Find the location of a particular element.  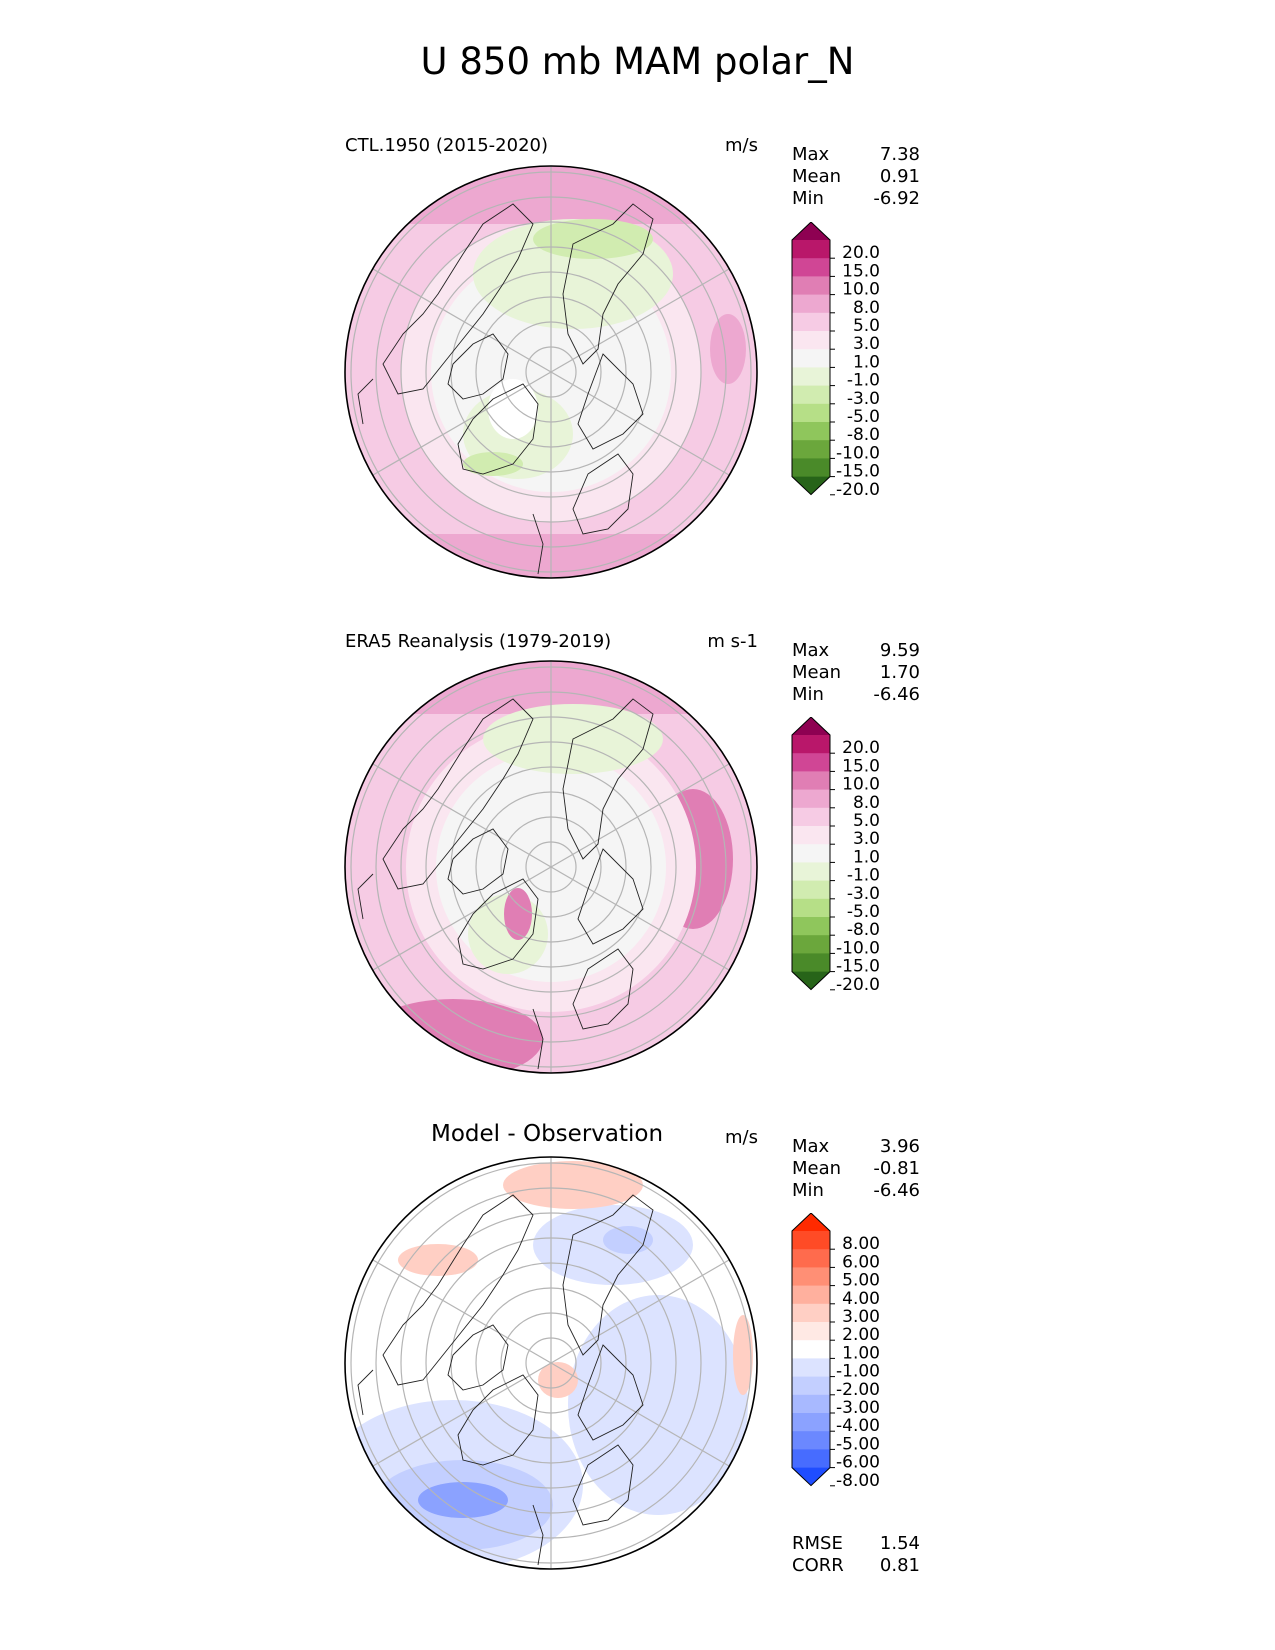

colorbar-tick-label: 4.00 is located at coordinates (861, 1299).